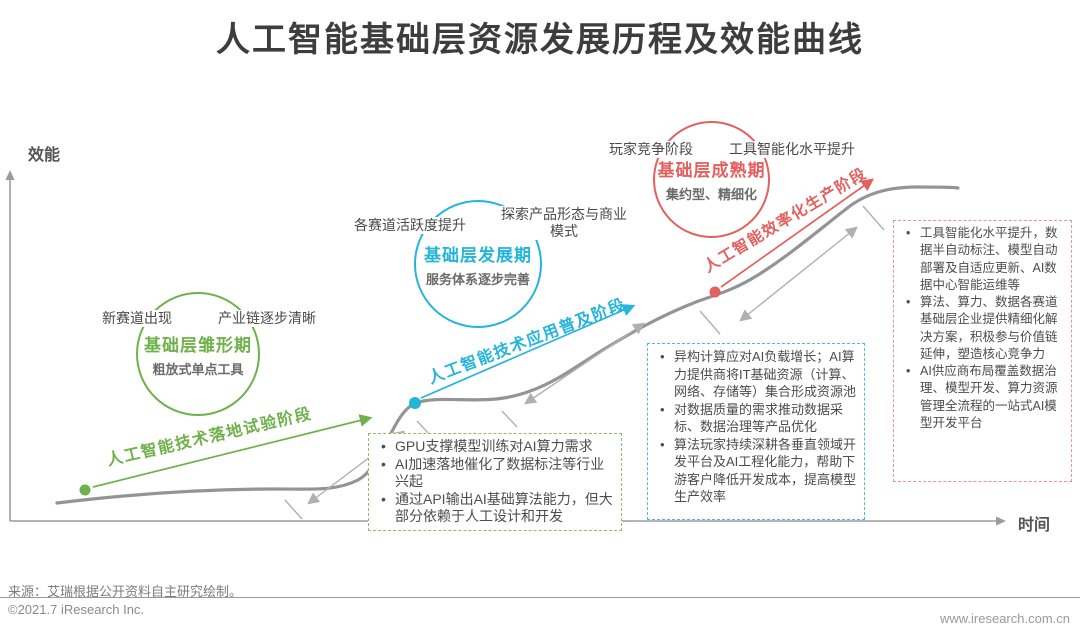 Image resolution: width=1080 pixels, height=639 pixels. I want to click on stage3-circle-title: 基础层成熟期, so click(711, 170).